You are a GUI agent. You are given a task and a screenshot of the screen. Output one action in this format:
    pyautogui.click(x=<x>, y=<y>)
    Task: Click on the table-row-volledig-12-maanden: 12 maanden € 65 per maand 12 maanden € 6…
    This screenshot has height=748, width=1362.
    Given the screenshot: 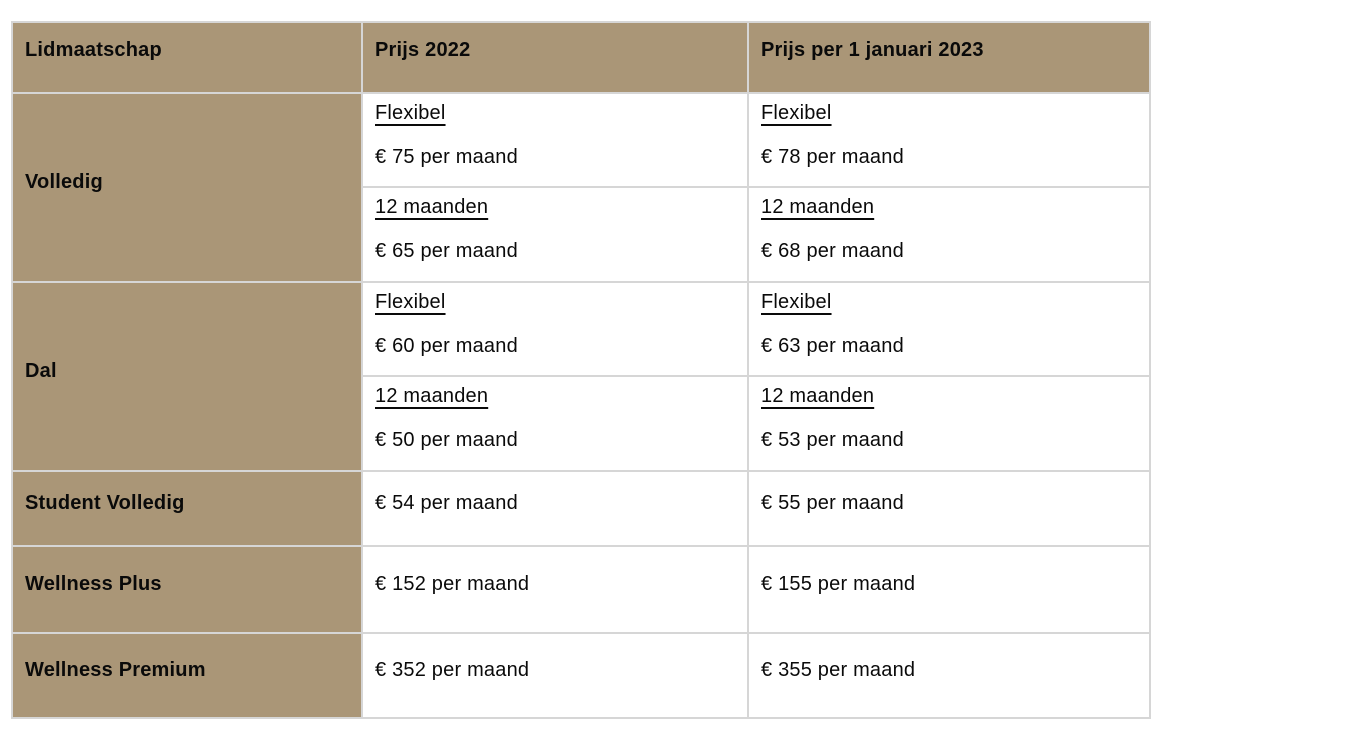 What is the action you would take?
    pyautogui.click(x=581, y=234)
    